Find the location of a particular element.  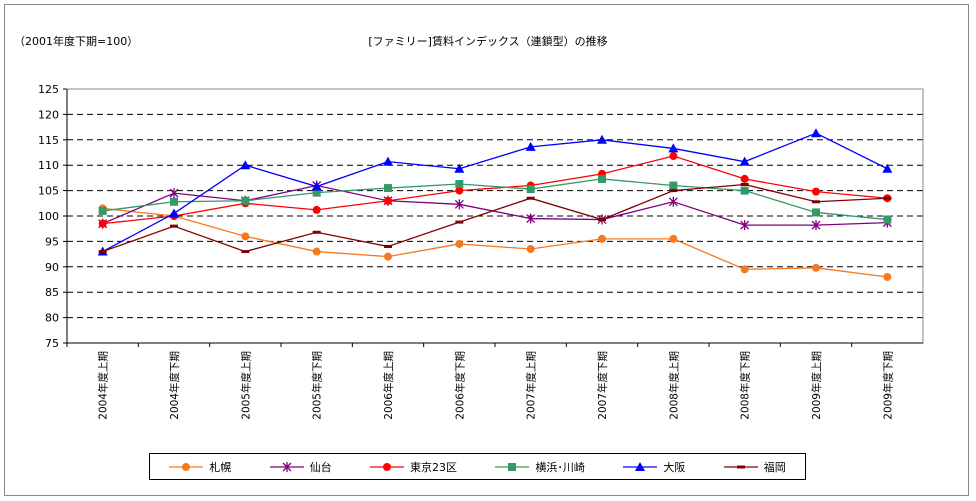

y-tick-label: 105 is located at coordinates (48, 191).